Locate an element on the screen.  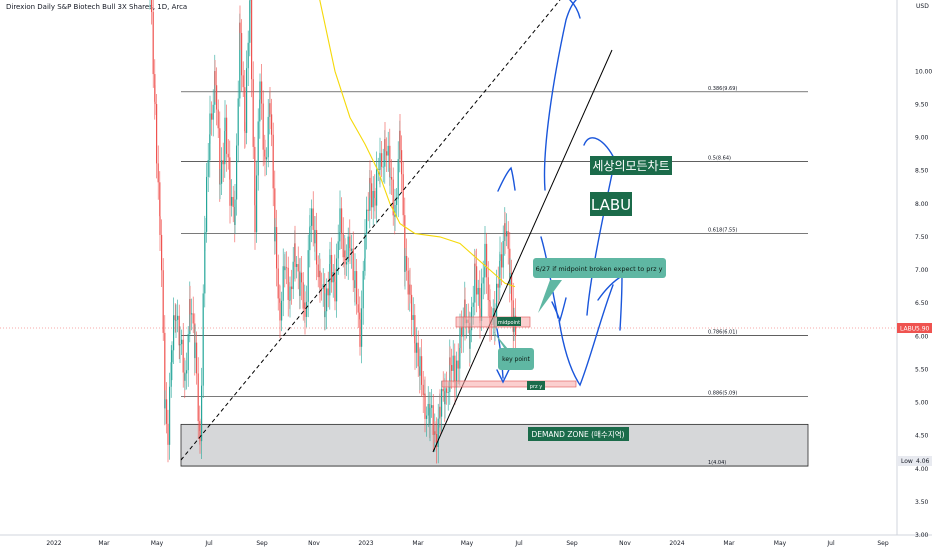
fib-label: 0.886(5.09) is located at coordinates (722, 394).